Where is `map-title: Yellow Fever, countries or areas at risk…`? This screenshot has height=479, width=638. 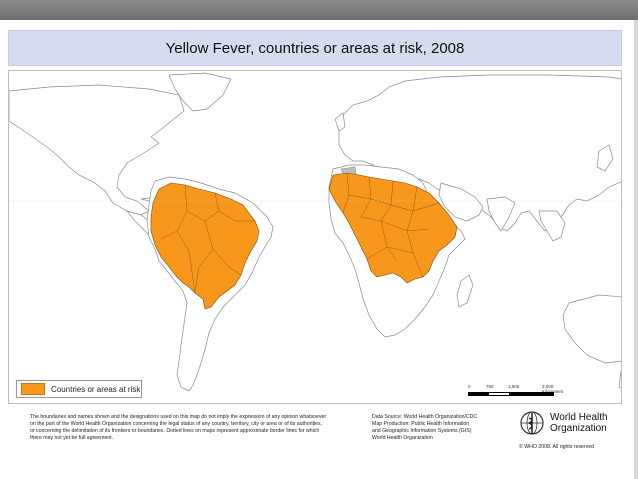 map-title: Yellow Fever, countries or areas at risk… is located at coordinates (315, 48).